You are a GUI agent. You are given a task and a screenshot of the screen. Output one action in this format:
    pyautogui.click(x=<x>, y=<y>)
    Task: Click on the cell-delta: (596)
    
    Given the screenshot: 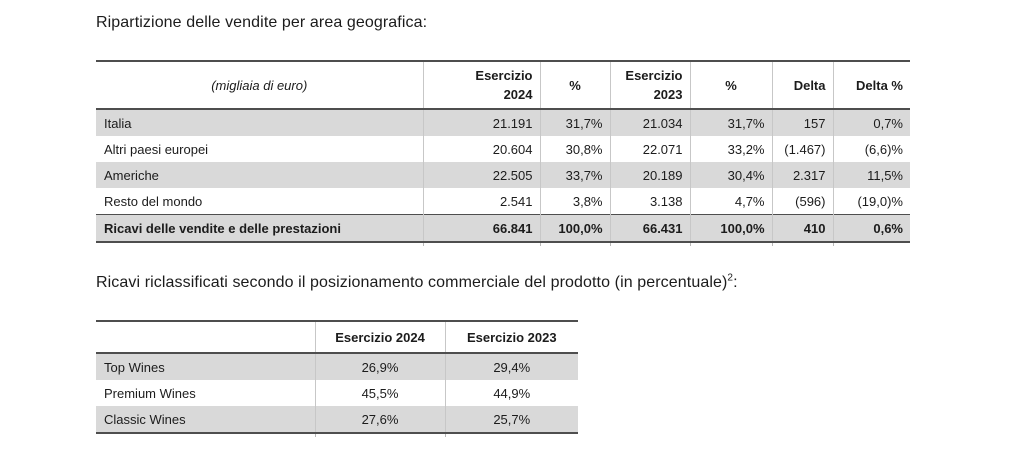 What is the action you would take?
    pyautogui.click(x=802, y=201)
    